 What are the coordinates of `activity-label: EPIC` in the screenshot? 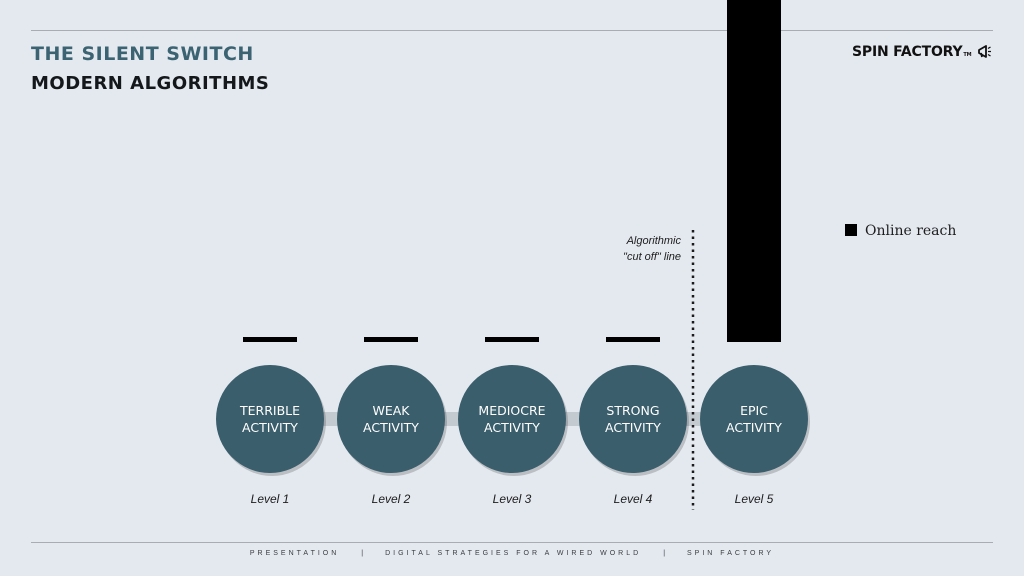 It's located at (754, 410).